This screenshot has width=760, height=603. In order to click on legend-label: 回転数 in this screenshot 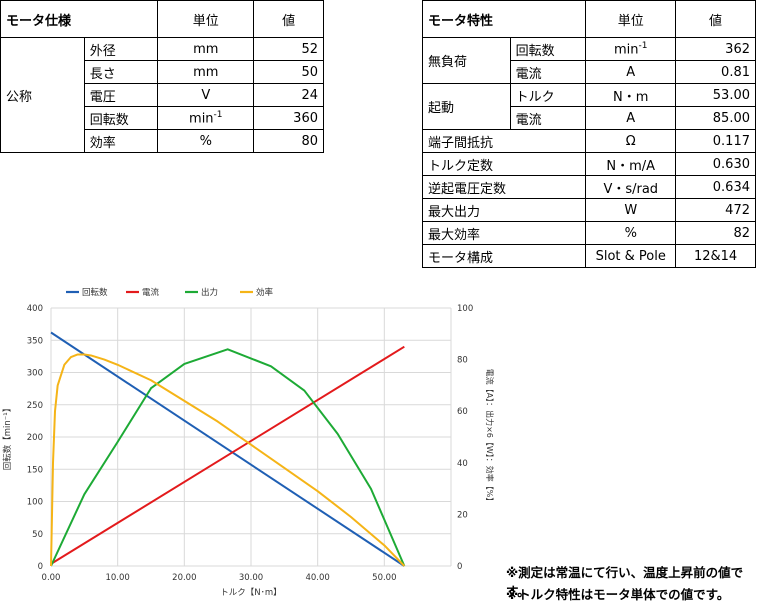, I will do `click(95, 292)`.